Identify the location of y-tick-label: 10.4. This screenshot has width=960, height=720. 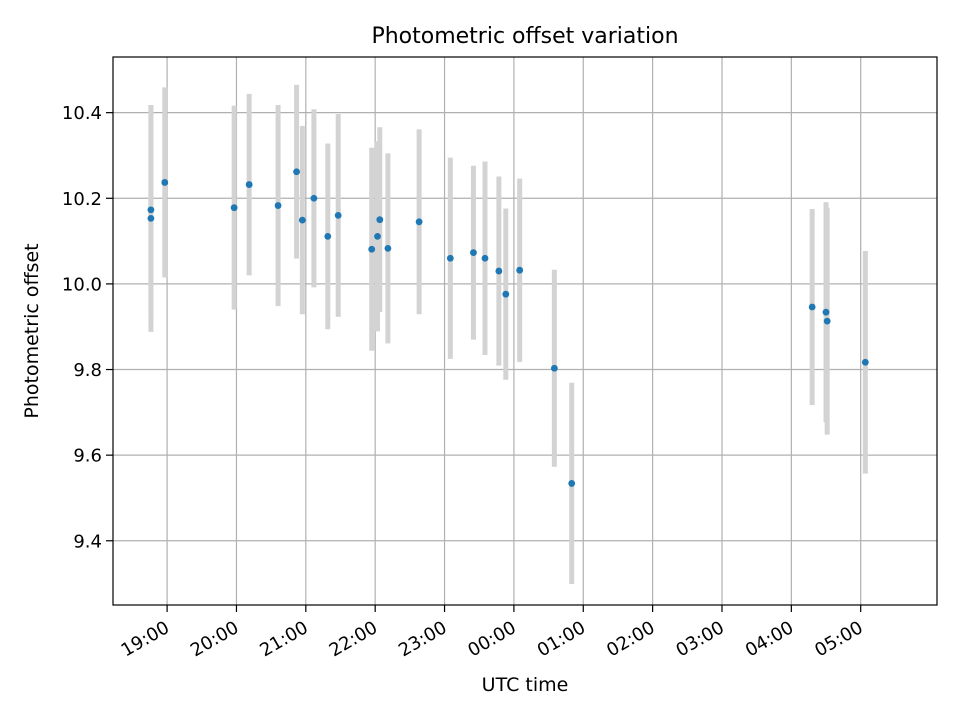
(82, 113).